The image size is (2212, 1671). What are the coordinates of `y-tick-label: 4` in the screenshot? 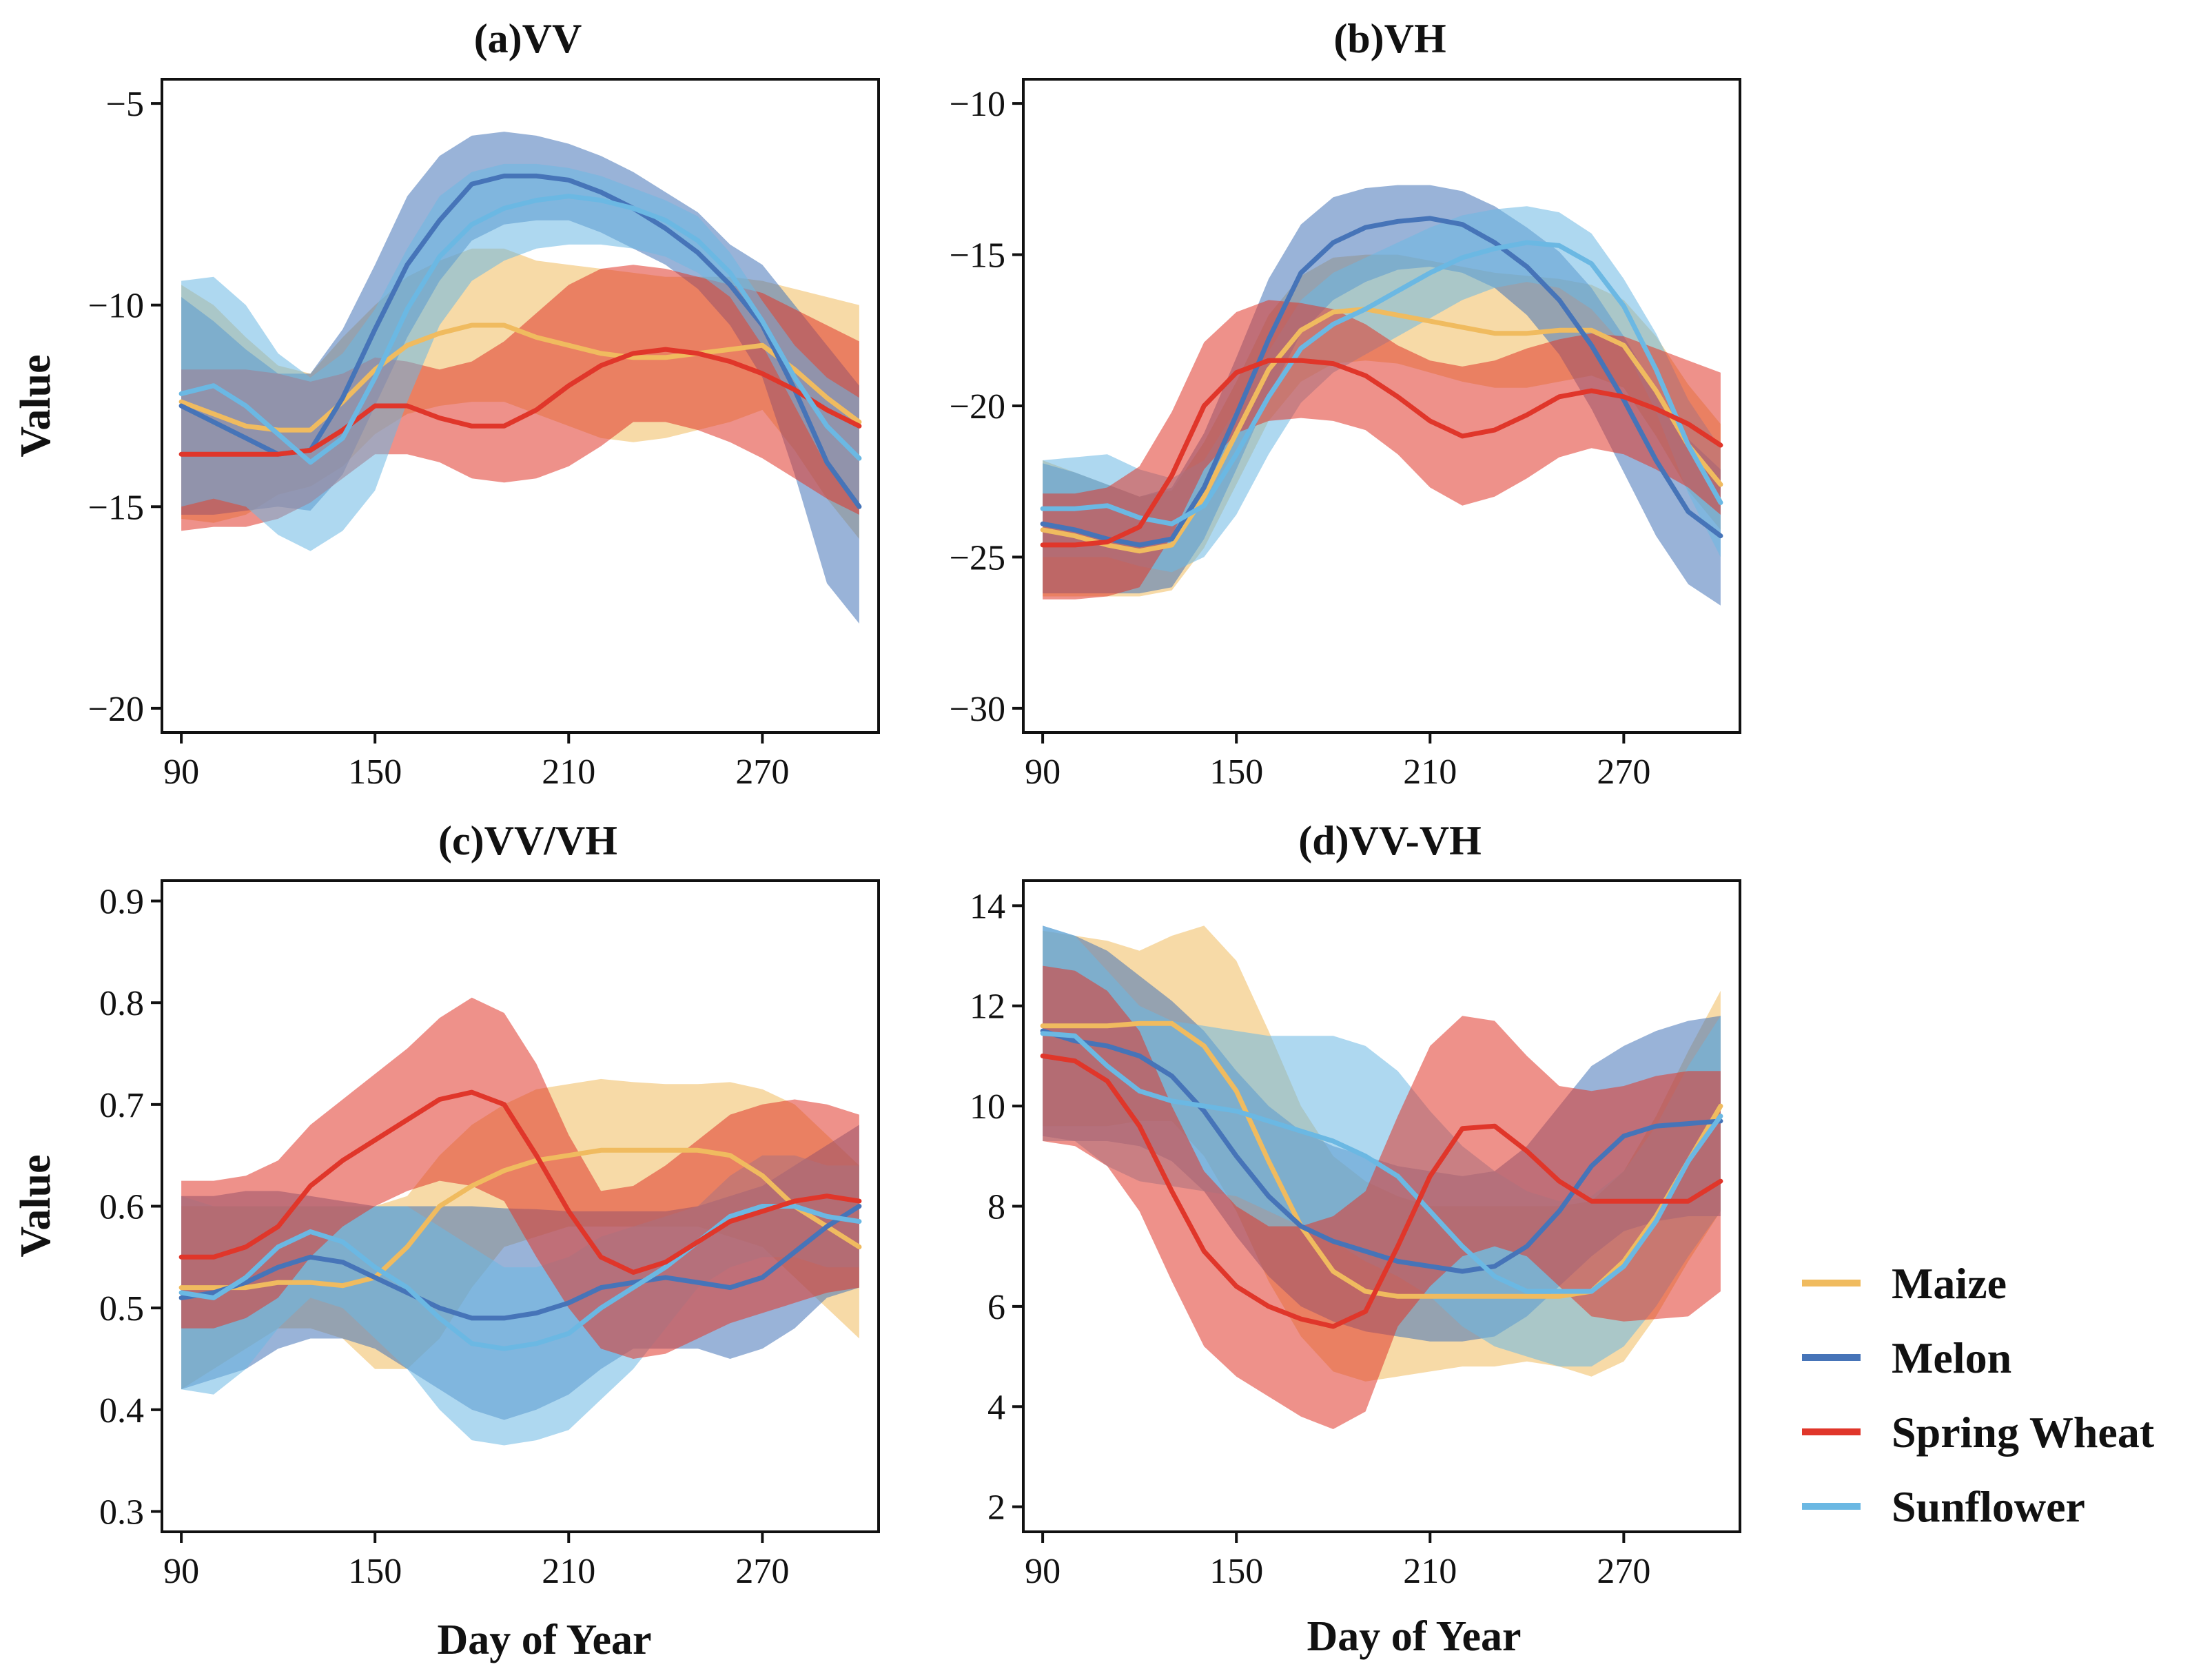 It's located at (996, 1407).